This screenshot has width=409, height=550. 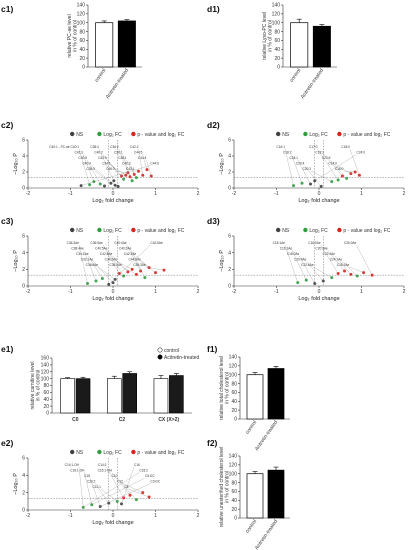 I want to click on c2-point-label: C38:4, so click(x=94, y=147).